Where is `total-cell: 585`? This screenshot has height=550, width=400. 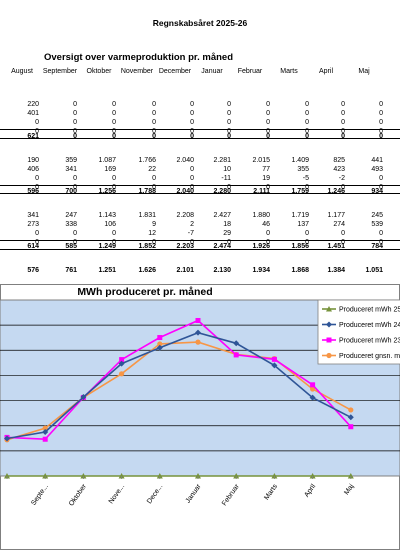 total-cell: 585 is located at coordinates (71, 246).